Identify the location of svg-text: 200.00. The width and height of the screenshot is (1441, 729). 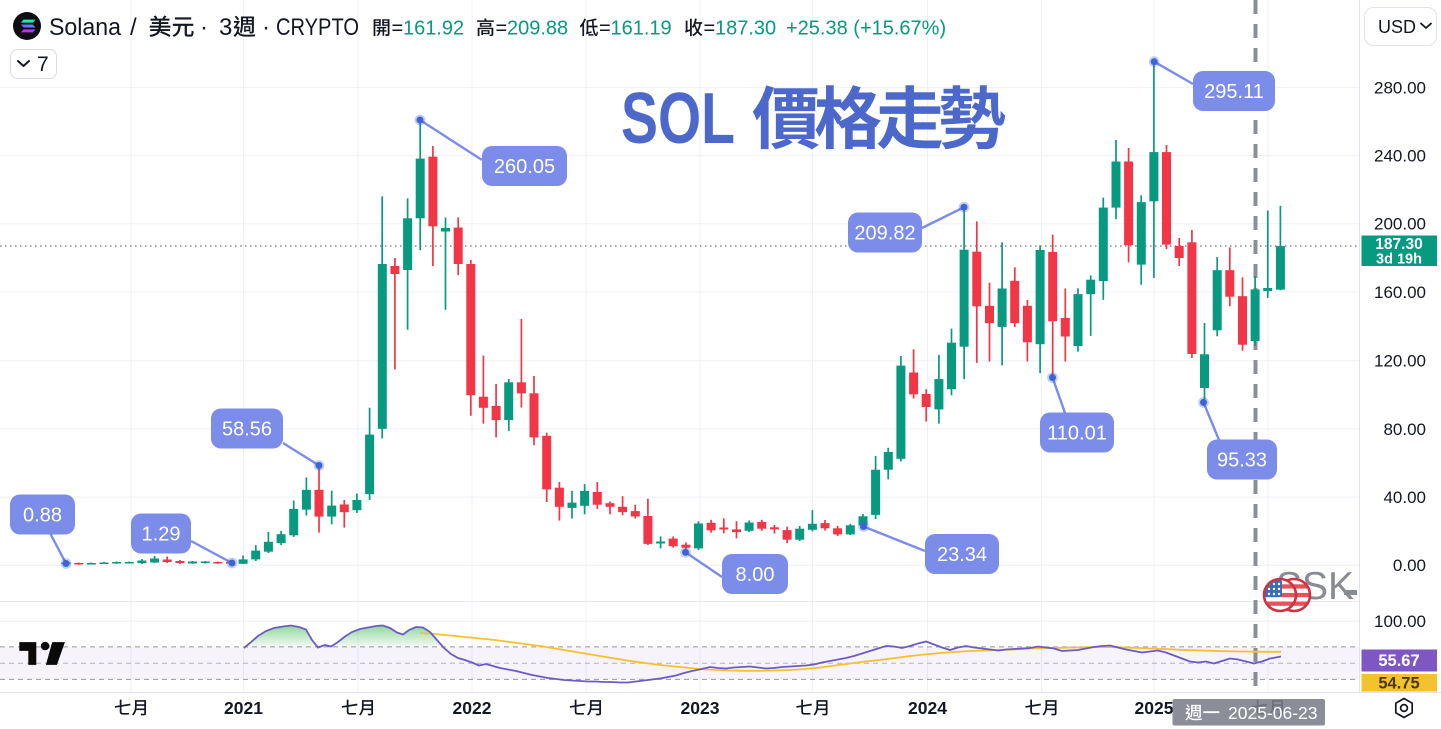
(1400, 224).